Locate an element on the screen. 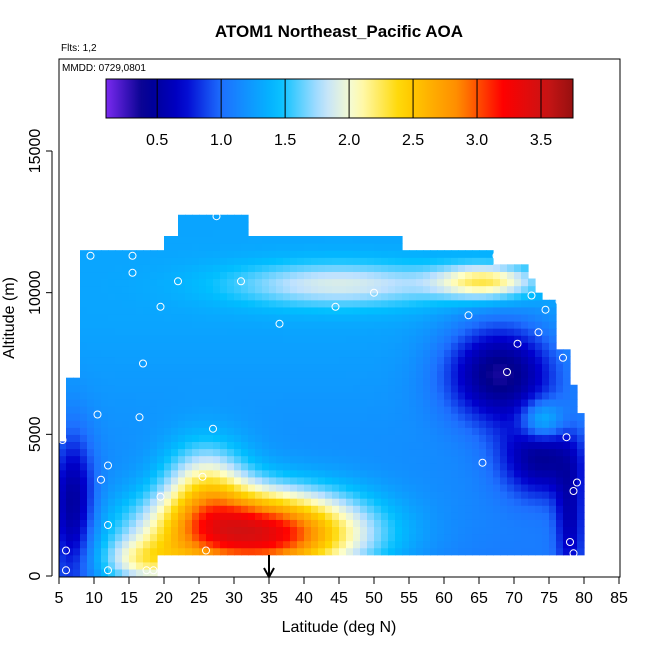 This screenshot has height=650, width=650. observation-point is located at coordinates (531, 295).